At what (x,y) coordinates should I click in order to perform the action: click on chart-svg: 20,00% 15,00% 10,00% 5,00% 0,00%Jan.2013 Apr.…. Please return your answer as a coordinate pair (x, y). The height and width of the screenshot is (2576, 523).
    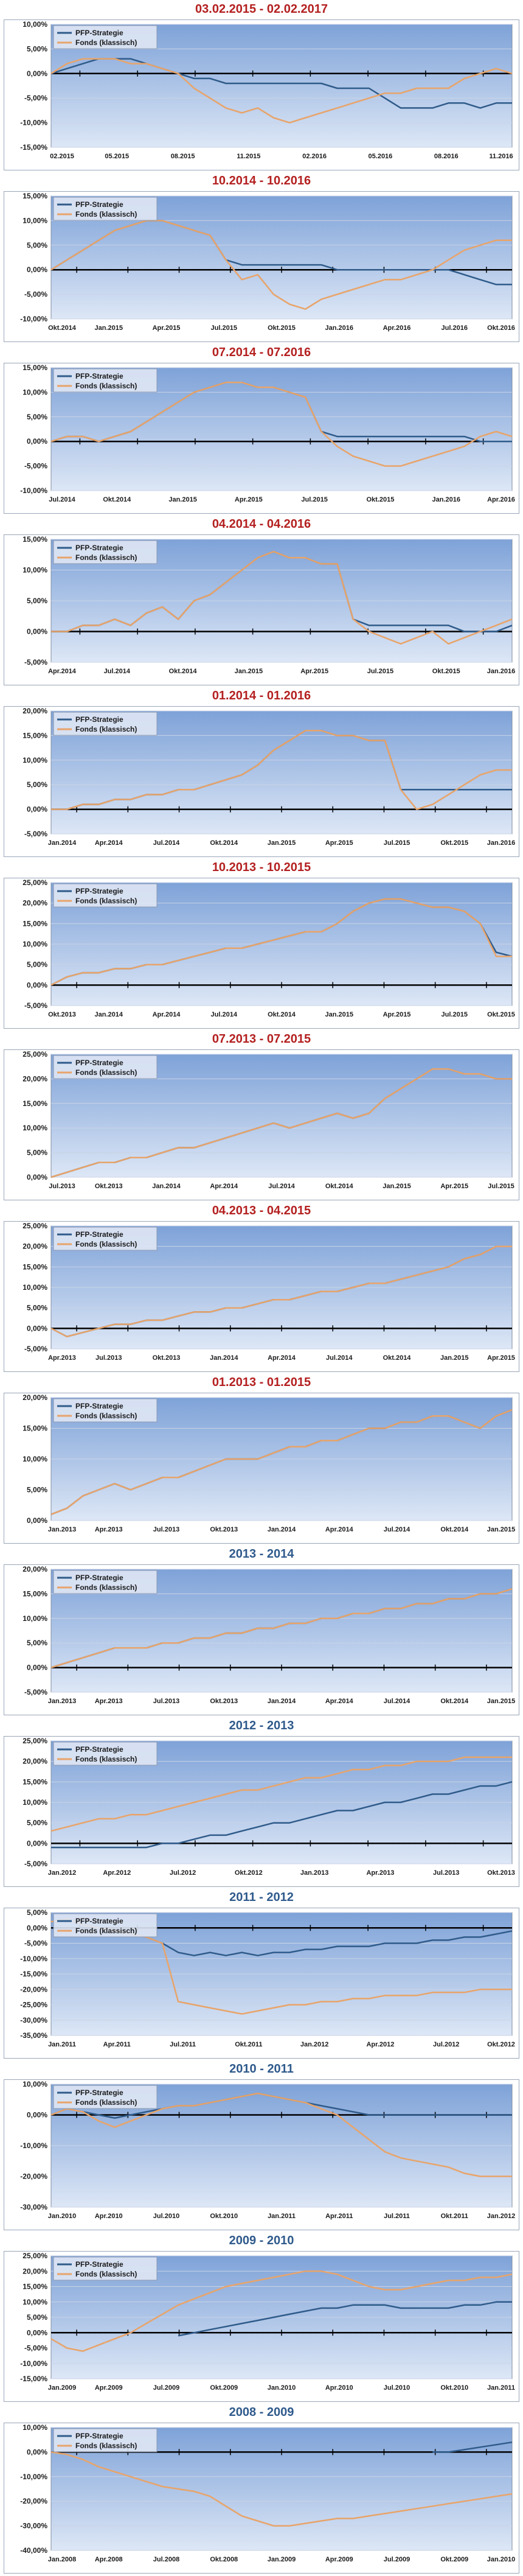
    Looking at the image, I should click on (261, 1468).